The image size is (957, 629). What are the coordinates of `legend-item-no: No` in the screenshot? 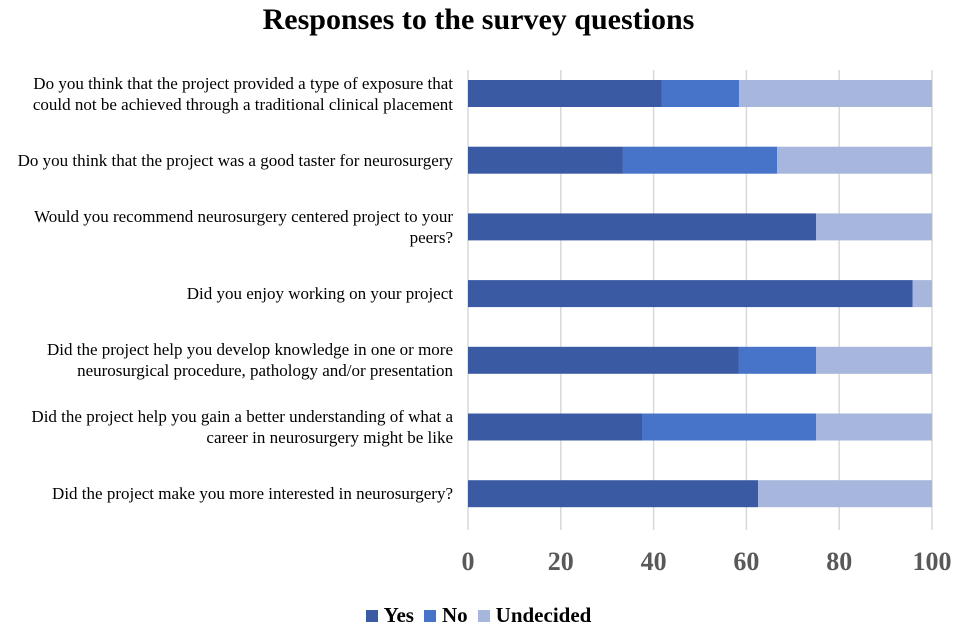 It's located at (445, 615).